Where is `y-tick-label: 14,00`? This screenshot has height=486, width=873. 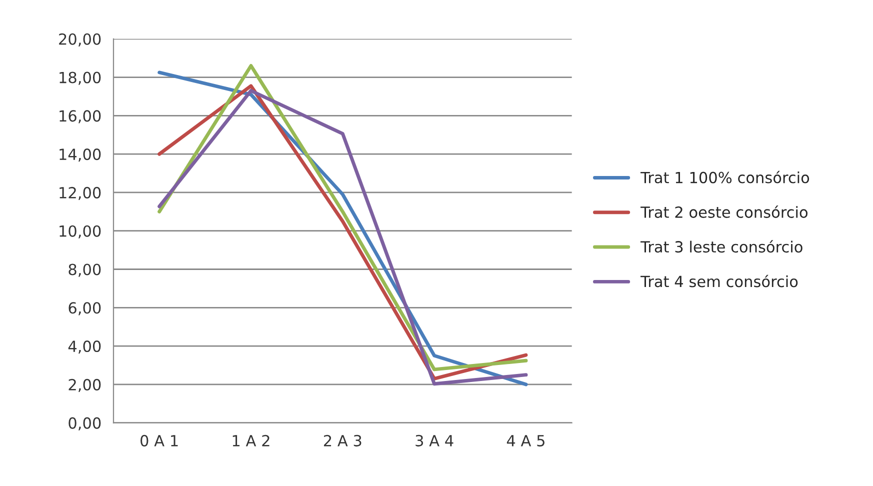
y-tick-label: 14,00 is located at coordinates (80, 155).